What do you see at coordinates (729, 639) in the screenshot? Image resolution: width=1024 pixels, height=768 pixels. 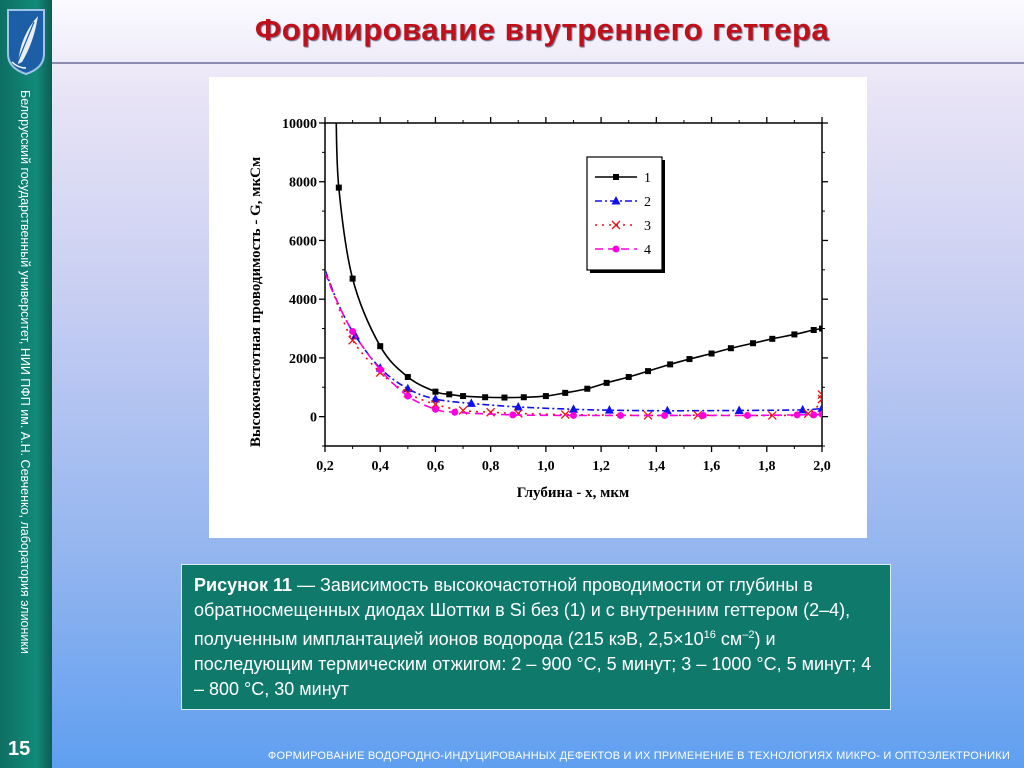 I see `caption-unit: см` at bounding box center [729, 639].